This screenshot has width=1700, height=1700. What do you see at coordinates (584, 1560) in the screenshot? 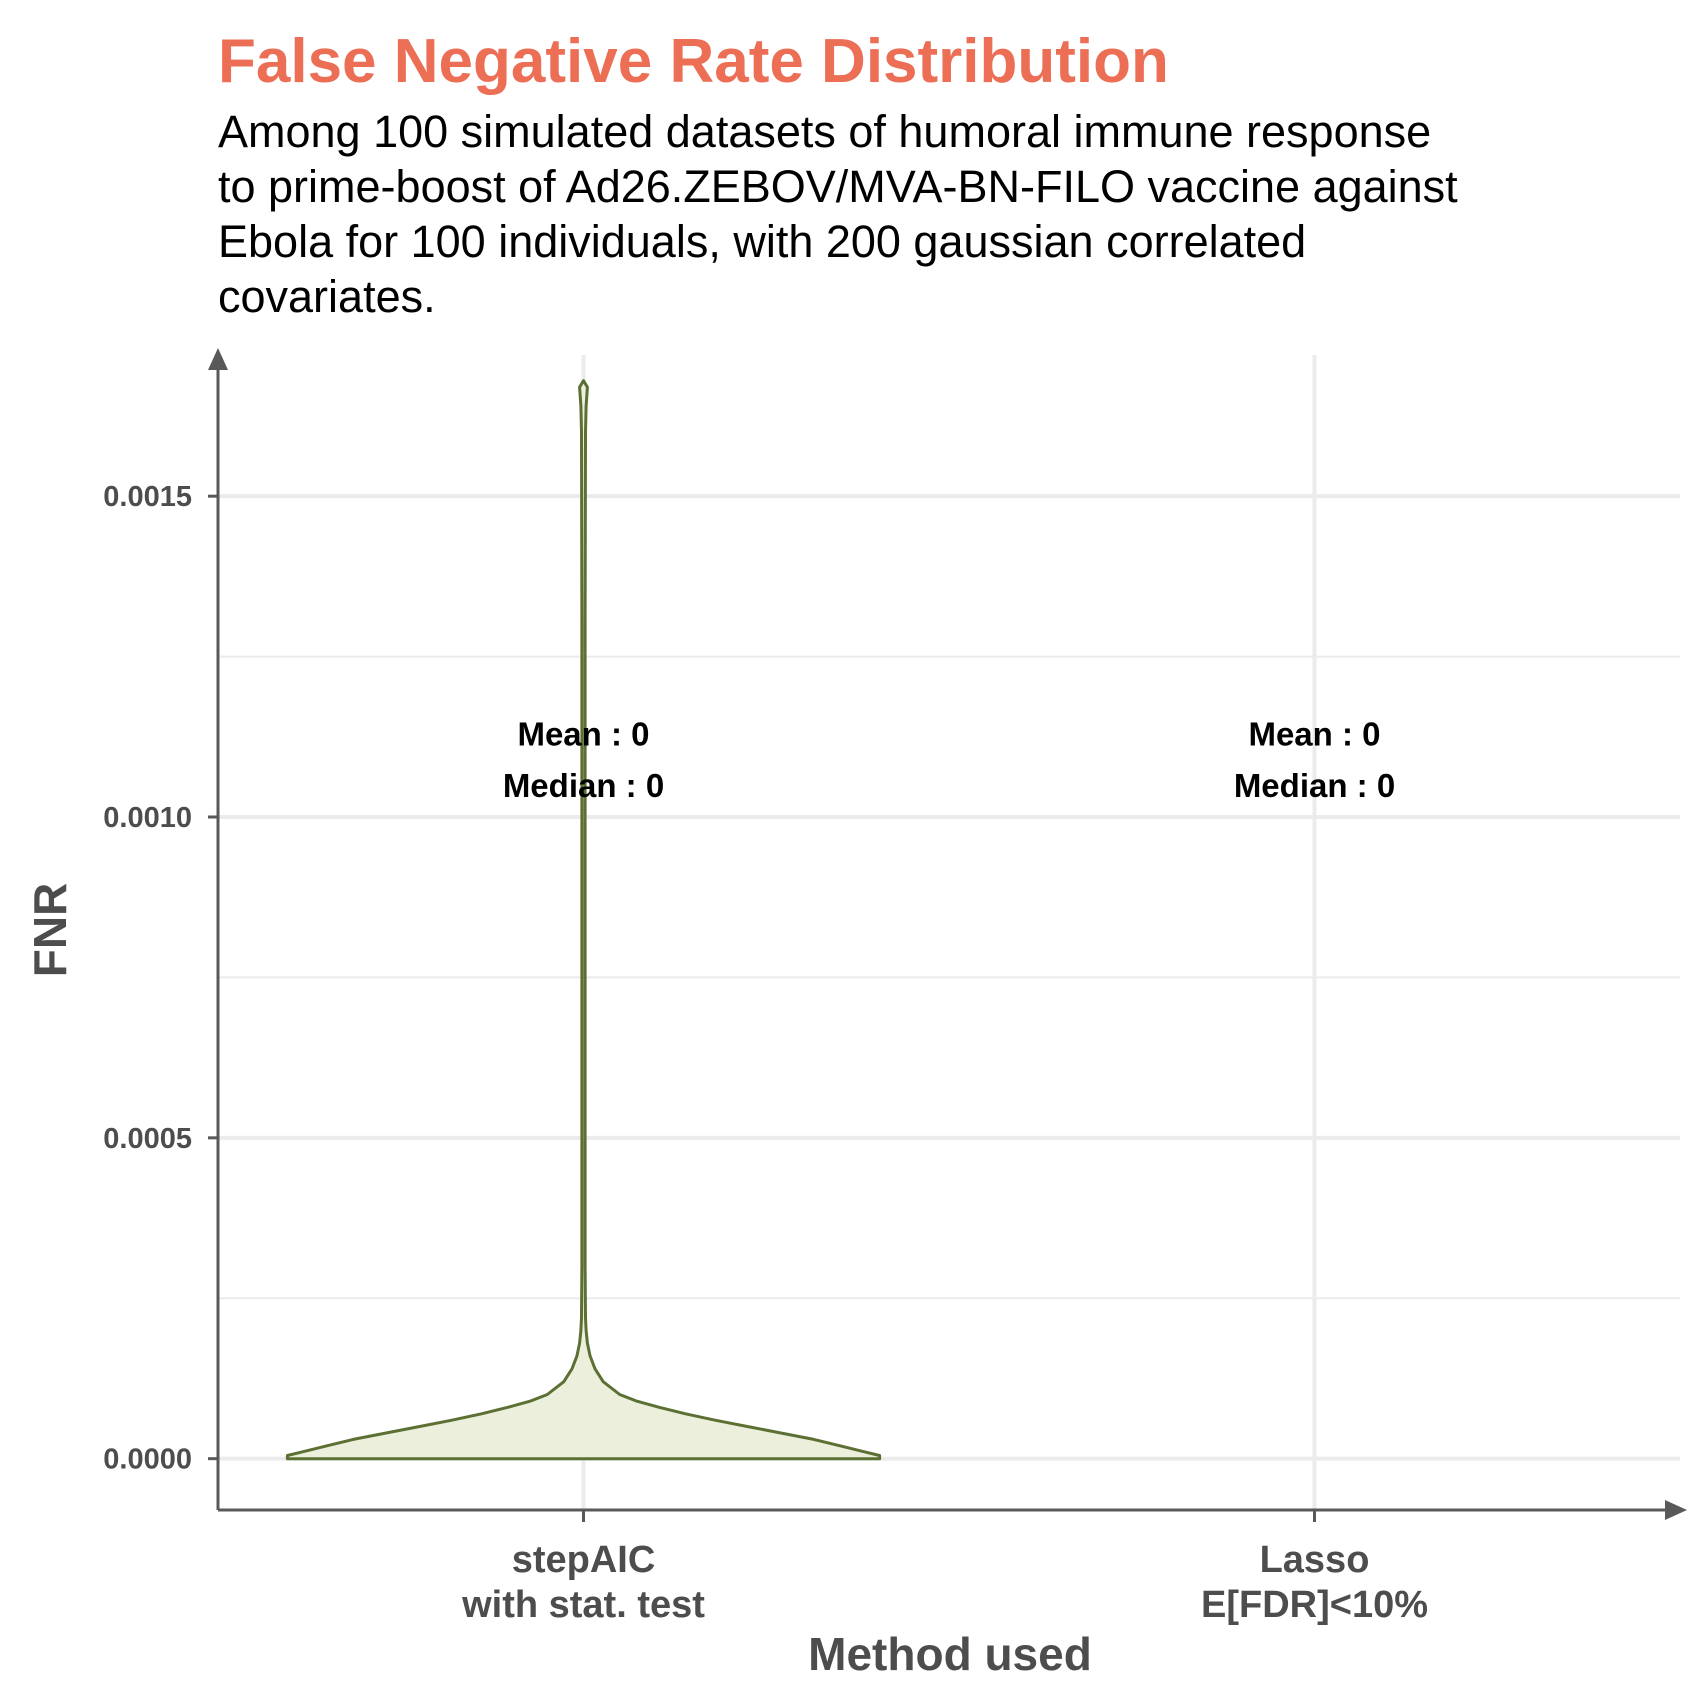
I see `x-tick-label: stepAIC` at bounding box center [584, 1560].